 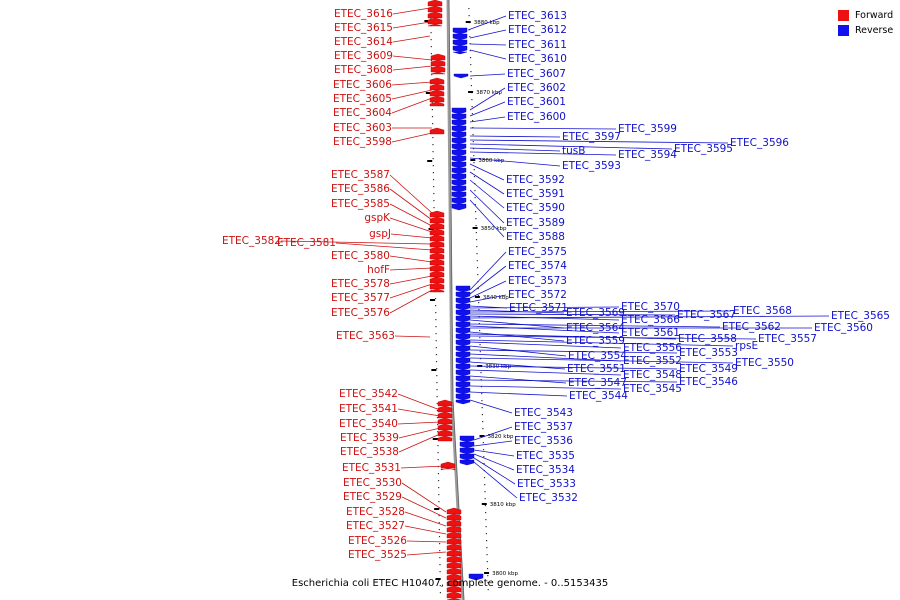 I want to click on reverse-gene-label: ETEC_3594, so click(x=647, y=155).